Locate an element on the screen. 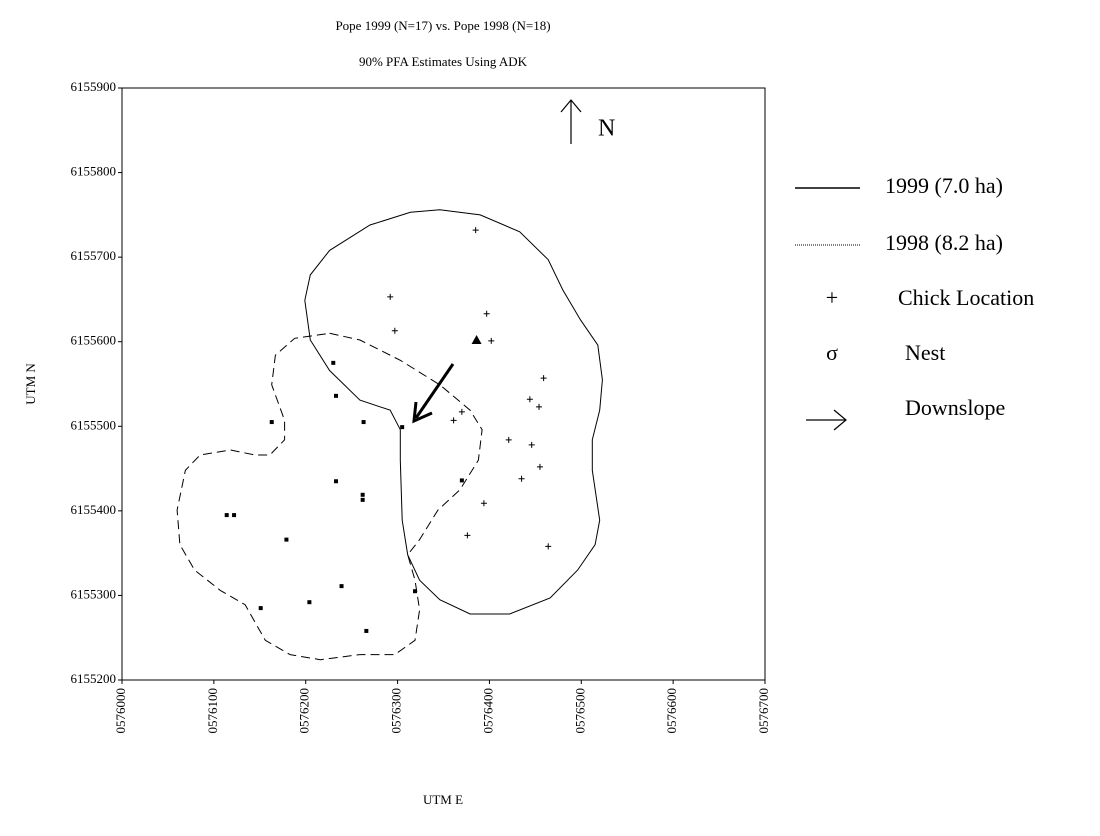  x-tick-label: 0576400 is located at coordinates (487, 711).